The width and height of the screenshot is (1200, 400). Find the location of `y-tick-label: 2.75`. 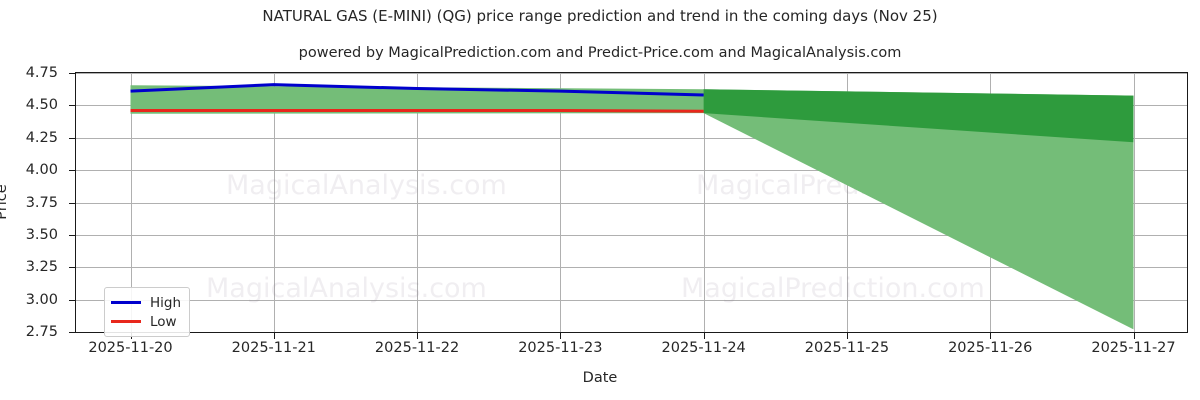

y-tick-label: 2.75 is located at coordinates (41, 332).